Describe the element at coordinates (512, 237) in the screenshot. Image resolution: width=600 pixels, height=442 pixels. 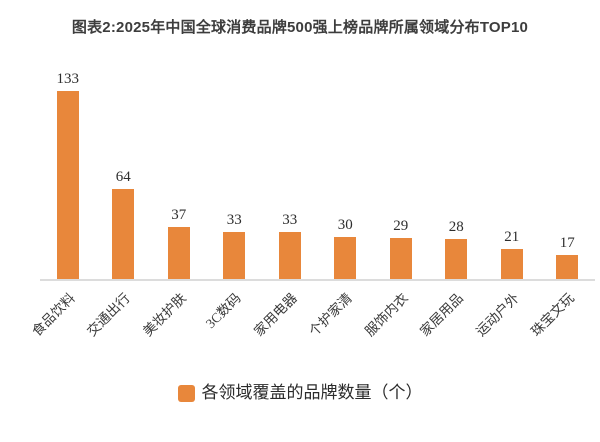
I see `bar-value-label: 21` at that location.